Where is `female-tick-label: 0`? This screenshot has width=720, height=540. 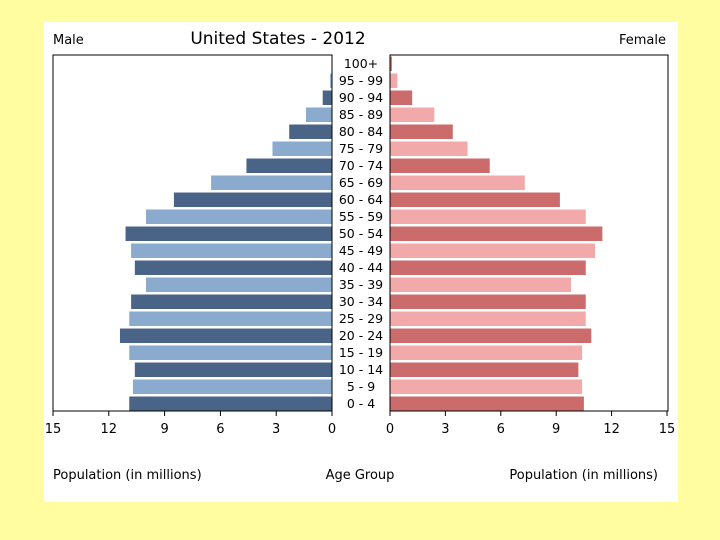
female-tick-label: 0 is located at coordinates (390, 429).